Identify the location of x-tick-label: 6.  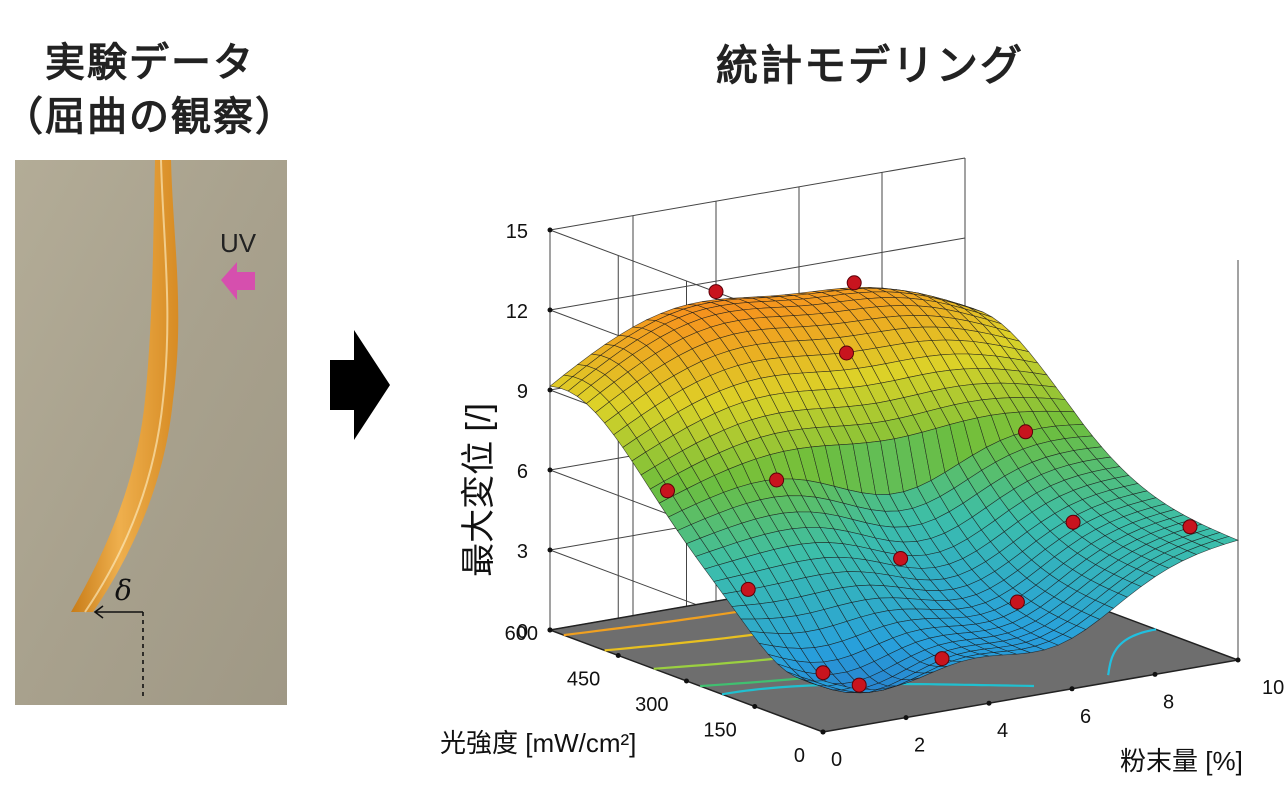
(1085, 717).